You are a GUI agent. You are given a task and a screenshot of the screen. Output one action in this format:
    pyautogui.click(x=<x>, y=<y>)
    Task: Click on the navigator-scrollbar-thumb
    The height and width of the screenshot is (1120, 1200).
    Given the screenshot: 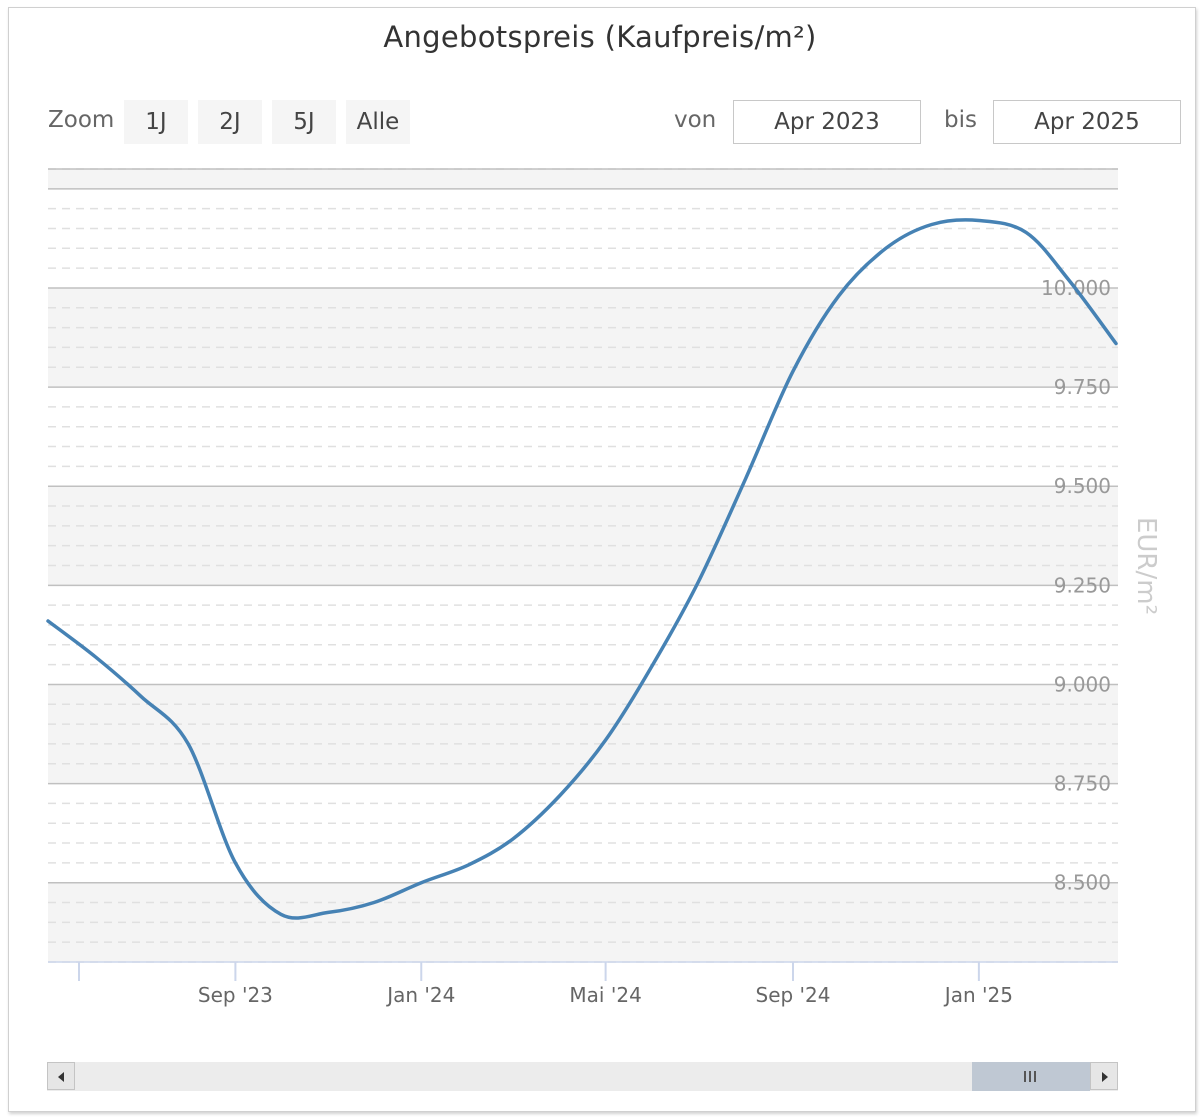 What is the action you would take?
    pyautogui.click(x=1031, y=1076)
    